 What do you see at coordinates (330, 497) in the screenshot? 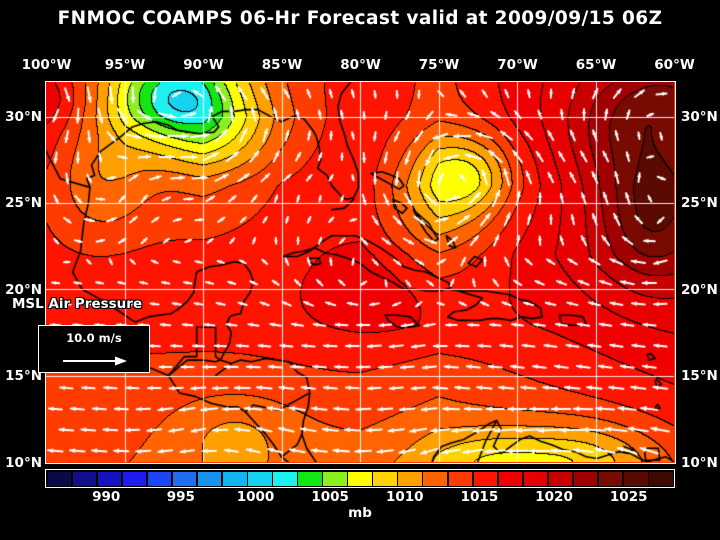
I see `colorbar-tick-1005: 1005` at bounding box center [330, 497].